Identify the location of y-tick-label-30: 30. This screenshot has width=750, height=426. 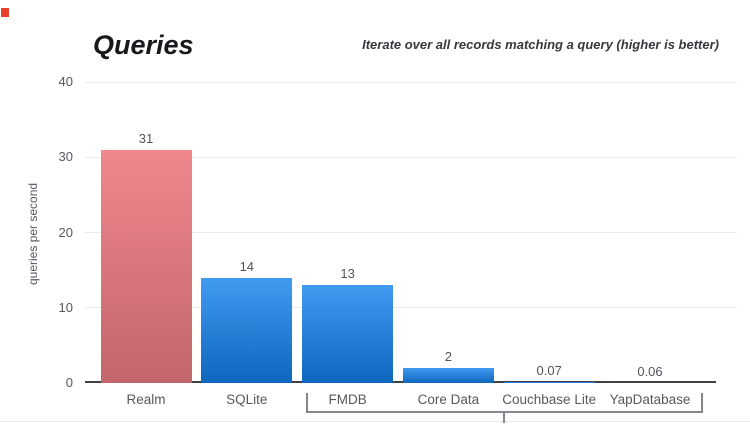
(65, 157).